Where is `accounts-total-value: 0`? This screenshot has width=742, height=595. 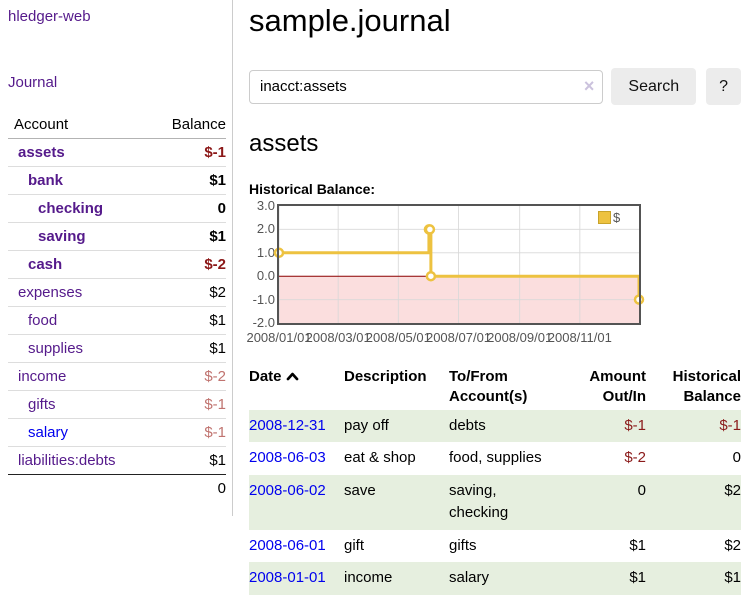 accounts-total-value: 0 is located at coordinates (189, 488).